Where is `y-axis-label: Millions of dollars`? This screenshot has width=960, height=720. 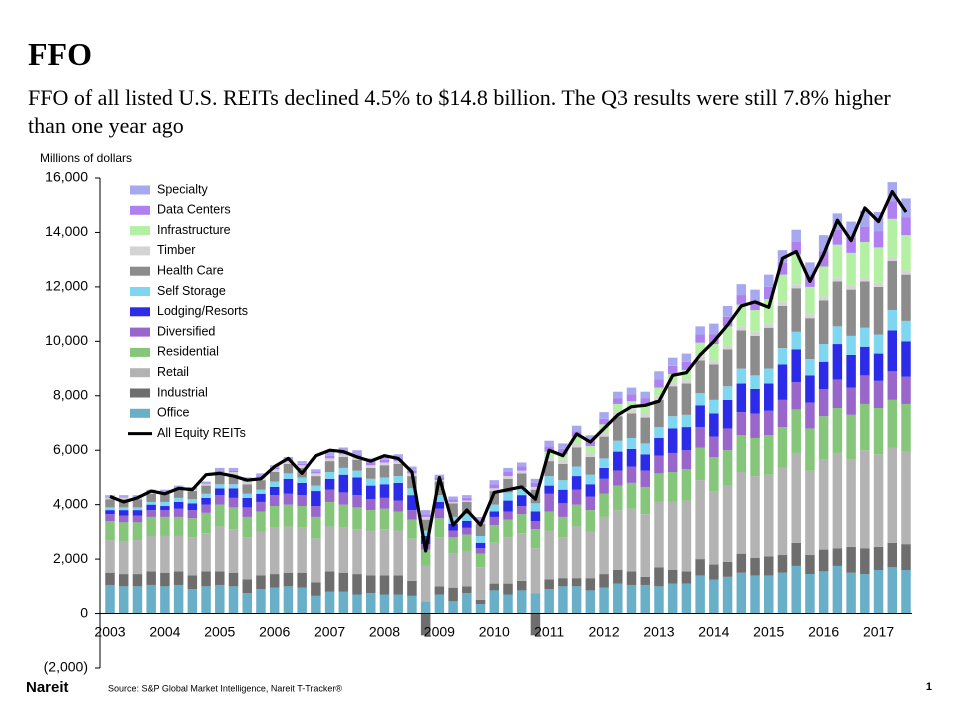 y-axis-label: Millions of dollars is located at coordinates (86, 158).